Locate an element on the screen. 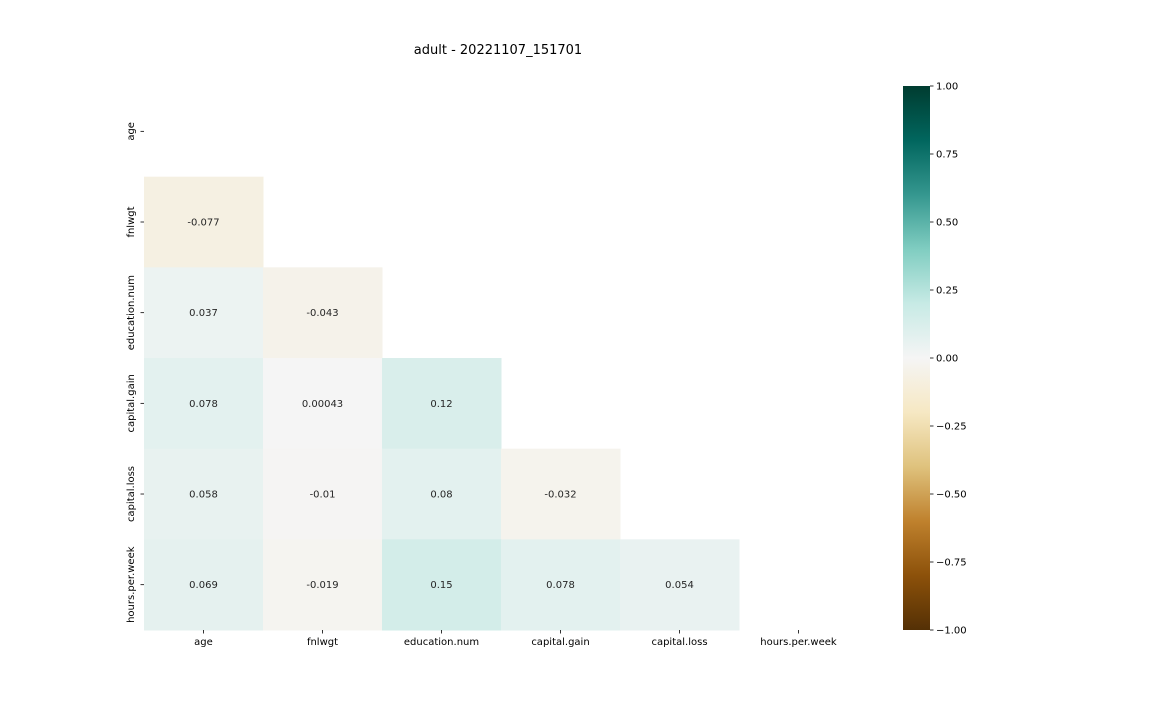 This screenshot has height=720, width=1152. y-tick-label: education.num is located at coordinates (131, 312).